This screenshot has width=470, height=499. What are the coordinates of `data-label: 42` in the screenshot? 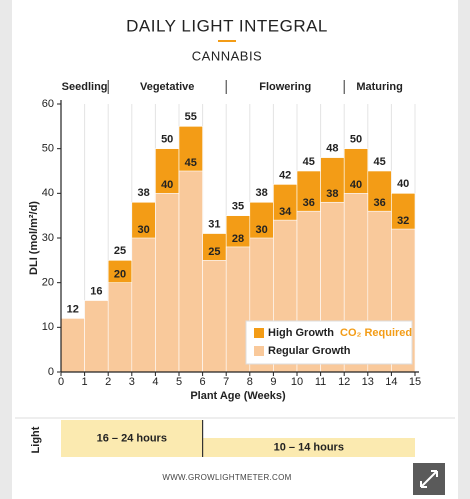 It's located at (285, 175).